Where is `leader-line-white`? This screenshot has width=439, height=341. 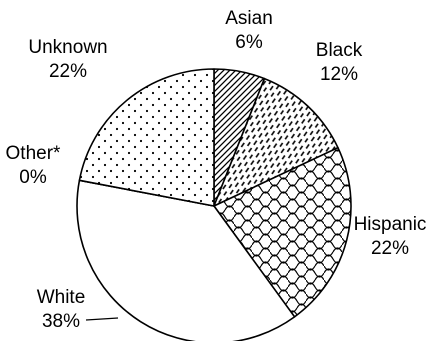
leader-line-white is located at coordinates (102, 319).